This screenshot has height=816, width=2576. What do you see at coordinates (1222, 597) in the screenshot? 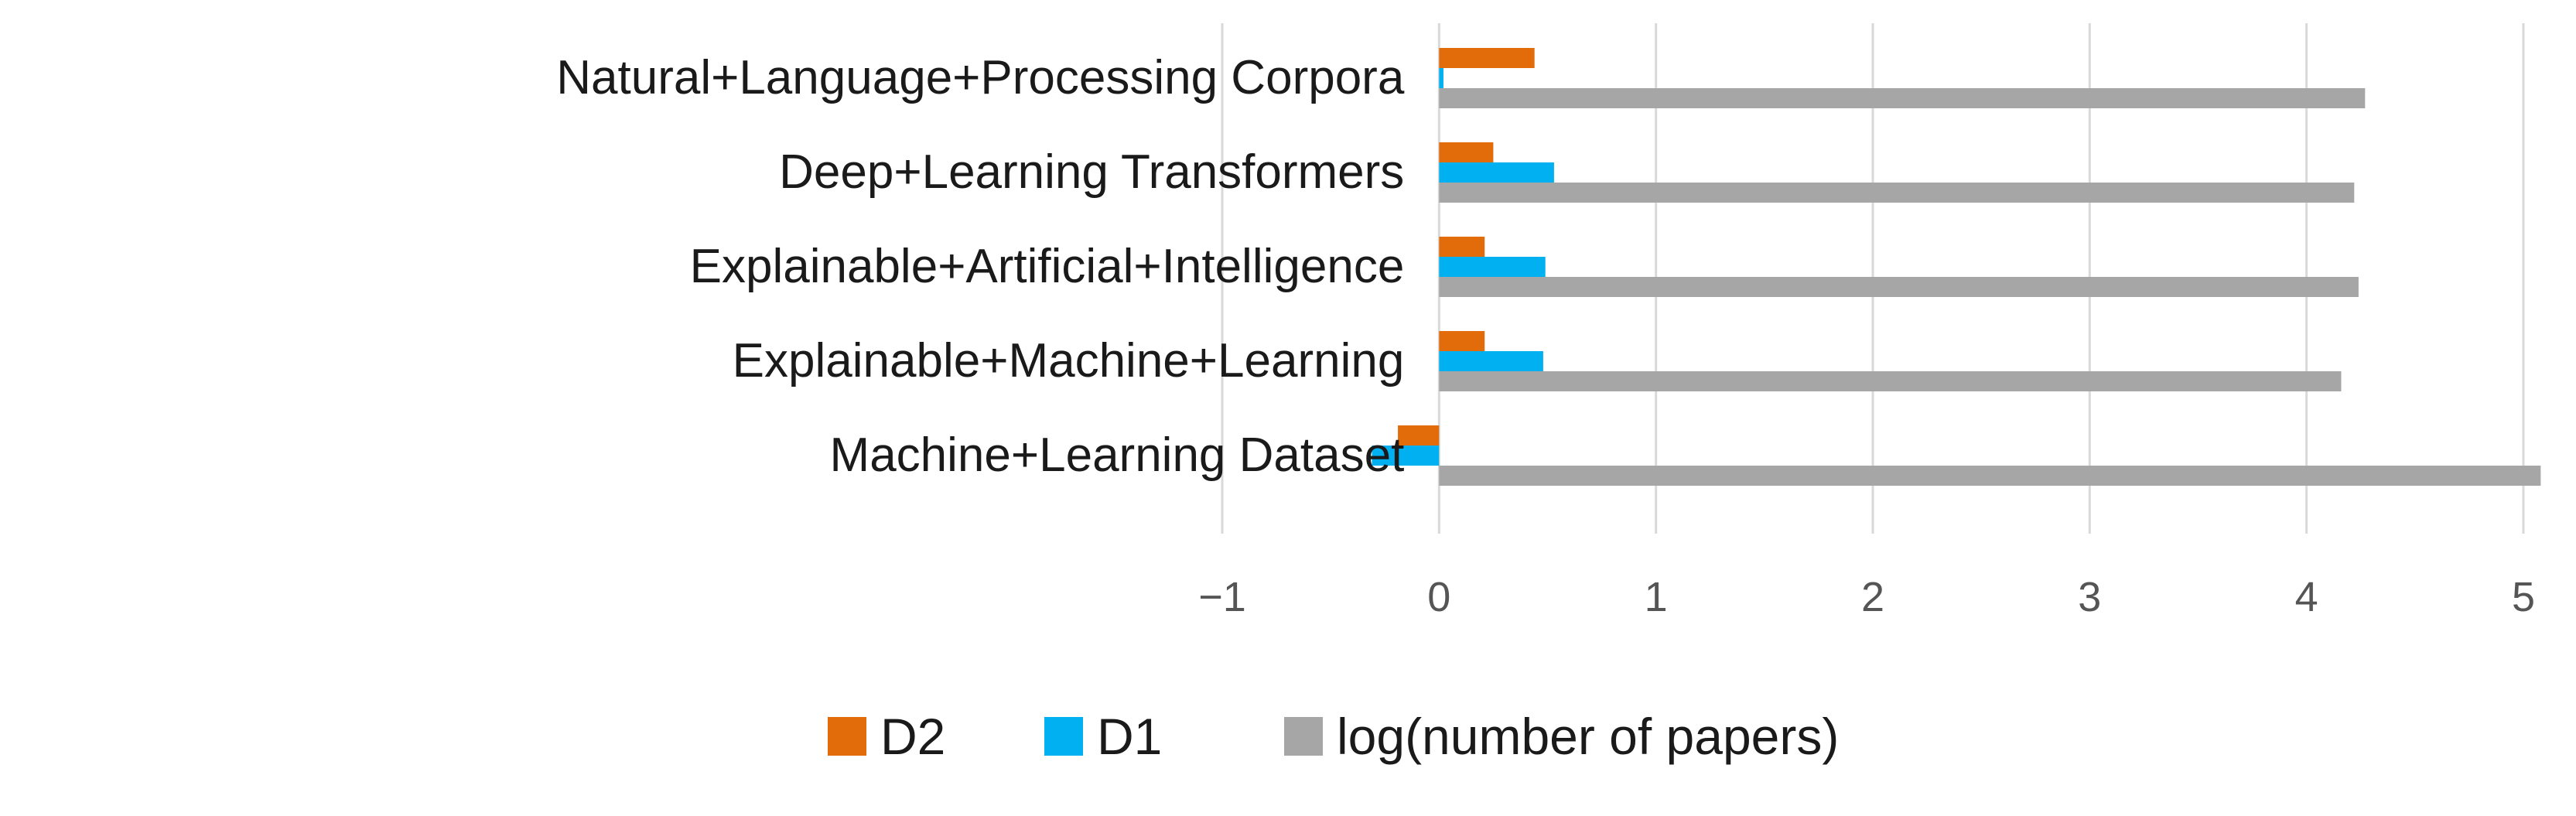
I see `x-tick-label-0: −1` at bounding box center [1222, 597].